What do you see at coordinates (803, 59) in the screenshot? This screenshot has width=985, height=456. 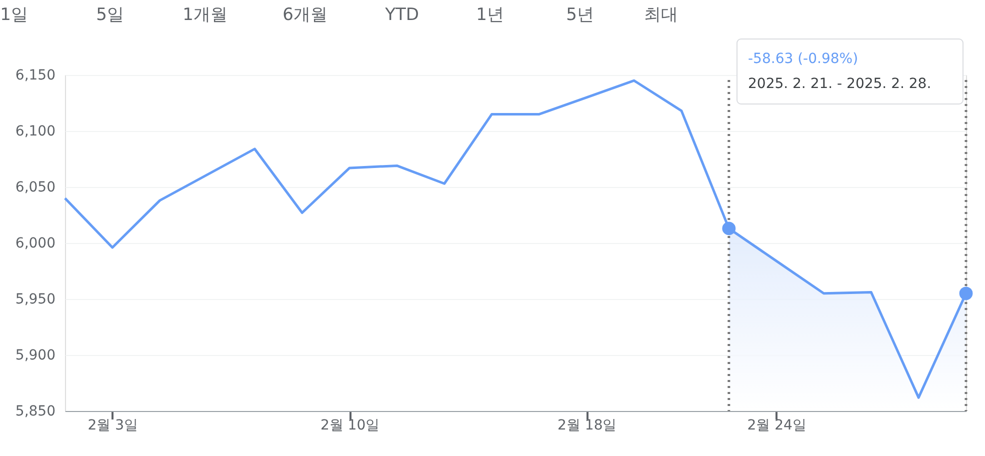 I see `text: -58.63 (-0.98%)` at bounding box center [803, 59].